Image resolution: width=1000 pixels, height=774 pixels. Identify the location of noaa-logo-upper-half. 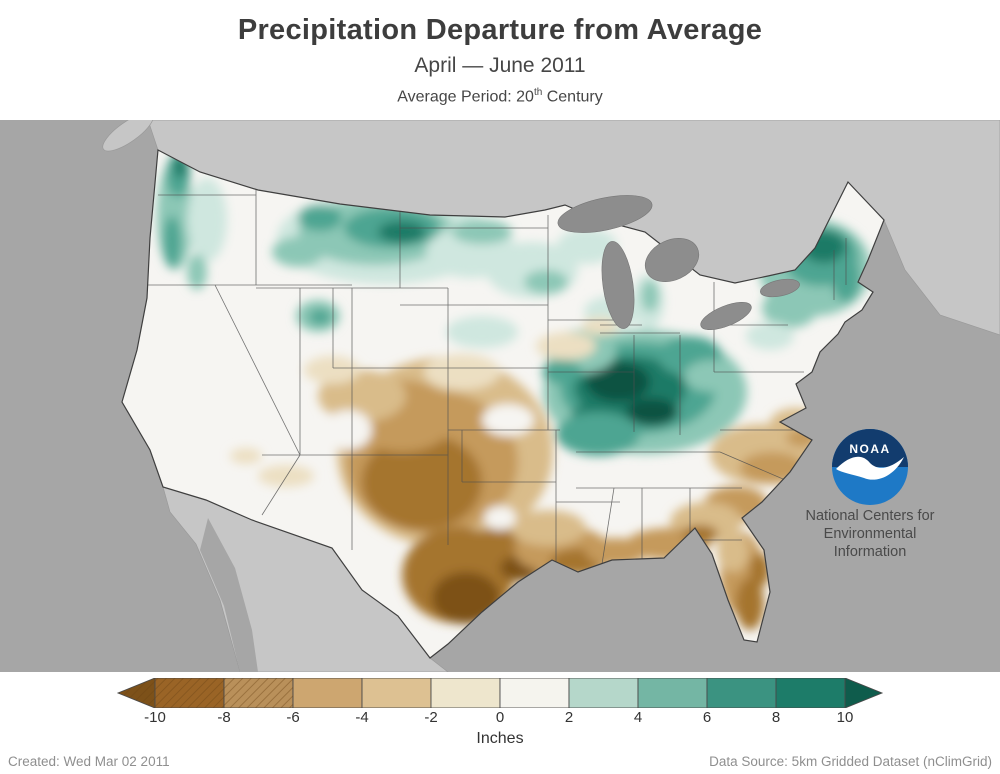
(870, 448).